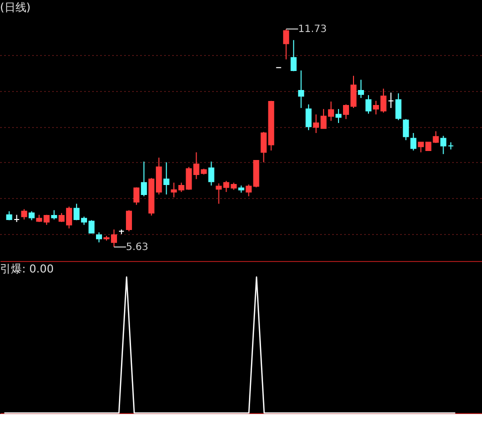 This screenshot has width=482, height=427. I want to click on chart-title: (日线), so click(15, 7).